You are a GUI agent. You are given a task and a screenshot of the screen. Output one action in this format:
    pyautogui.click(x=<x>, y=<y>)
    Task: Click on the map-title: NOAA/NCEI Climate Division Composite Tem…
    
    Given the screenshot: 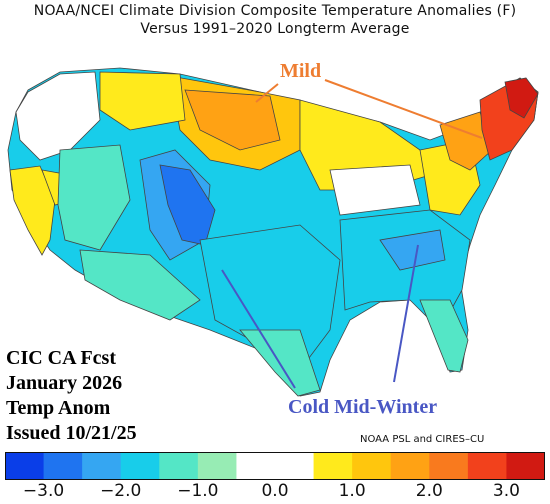 What is the action you would take?
    pyautogui.click(x=275, y=11)
    